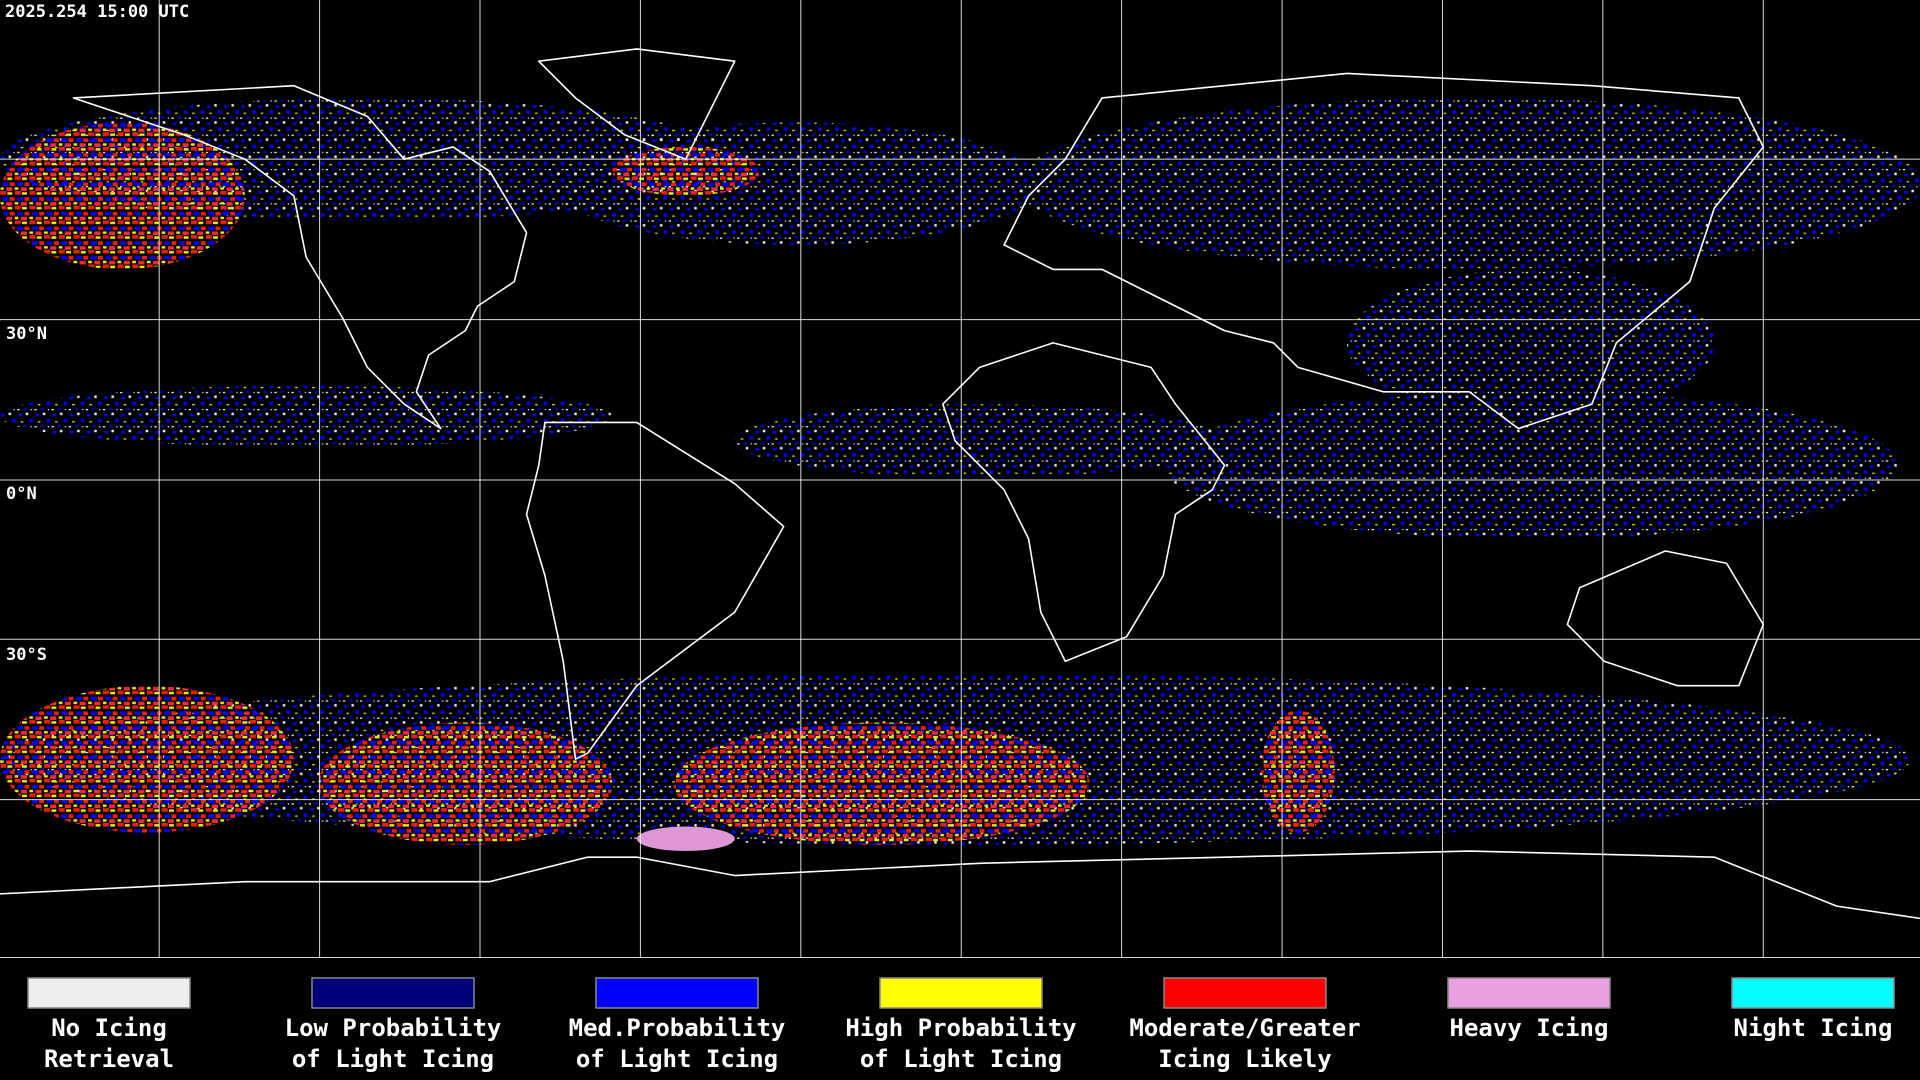 This screenshot has height=1080, width=1920. I want to click on timestamp: 2025.254 15:00 UTC, so click(97, 12).